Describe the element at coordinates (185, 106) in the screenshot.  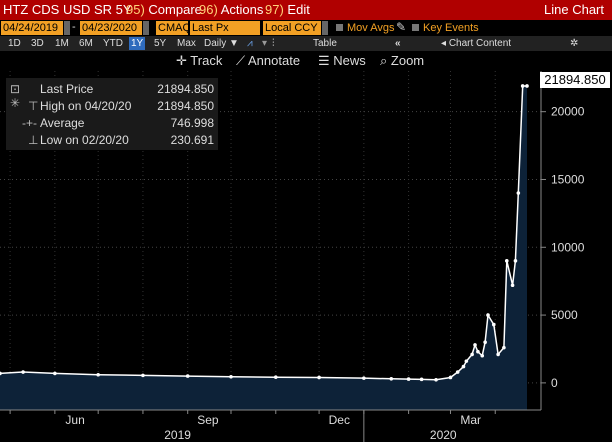
I see `legend-high-value: 21894.850` at that location.